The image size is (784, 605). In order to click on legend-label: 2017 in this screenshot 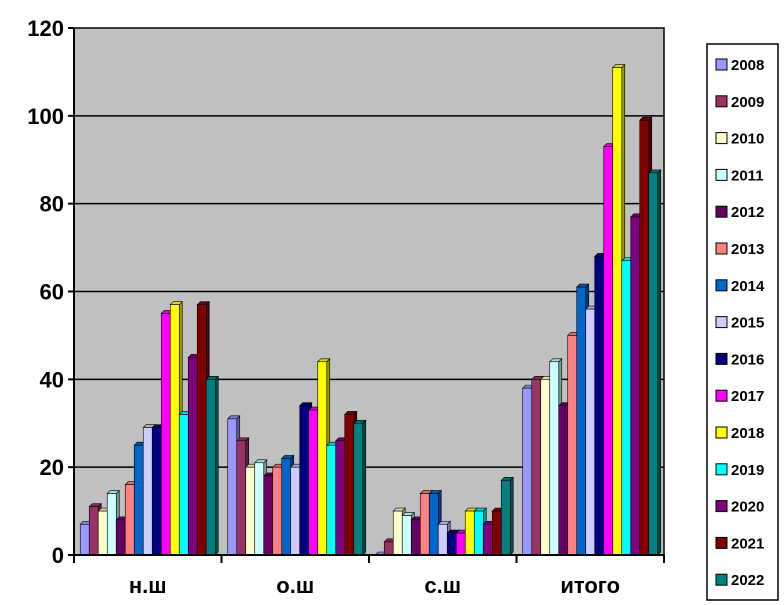, I will do `click(747, 396)`.